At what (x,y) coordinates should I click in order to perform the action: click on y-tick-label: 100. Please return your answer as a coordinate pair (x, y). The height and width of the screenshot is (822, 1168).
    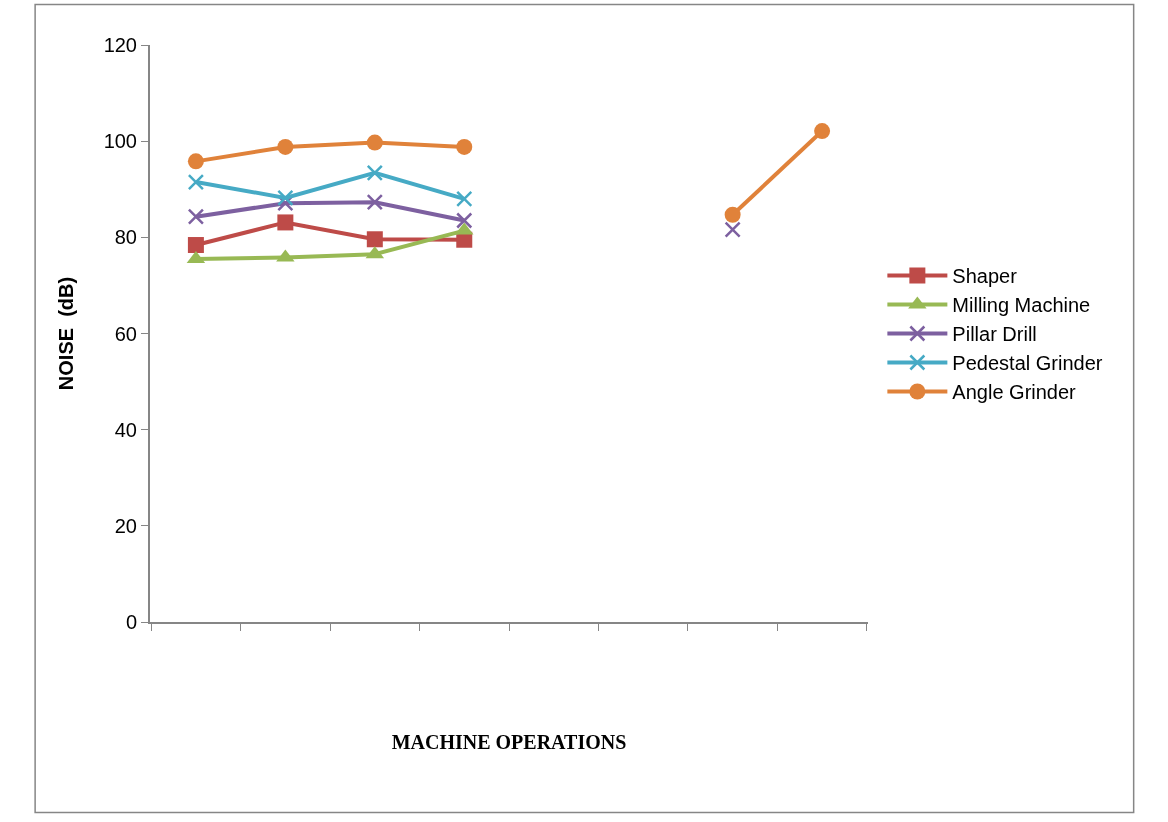
    Looking at the image, I should click on (120, 141).